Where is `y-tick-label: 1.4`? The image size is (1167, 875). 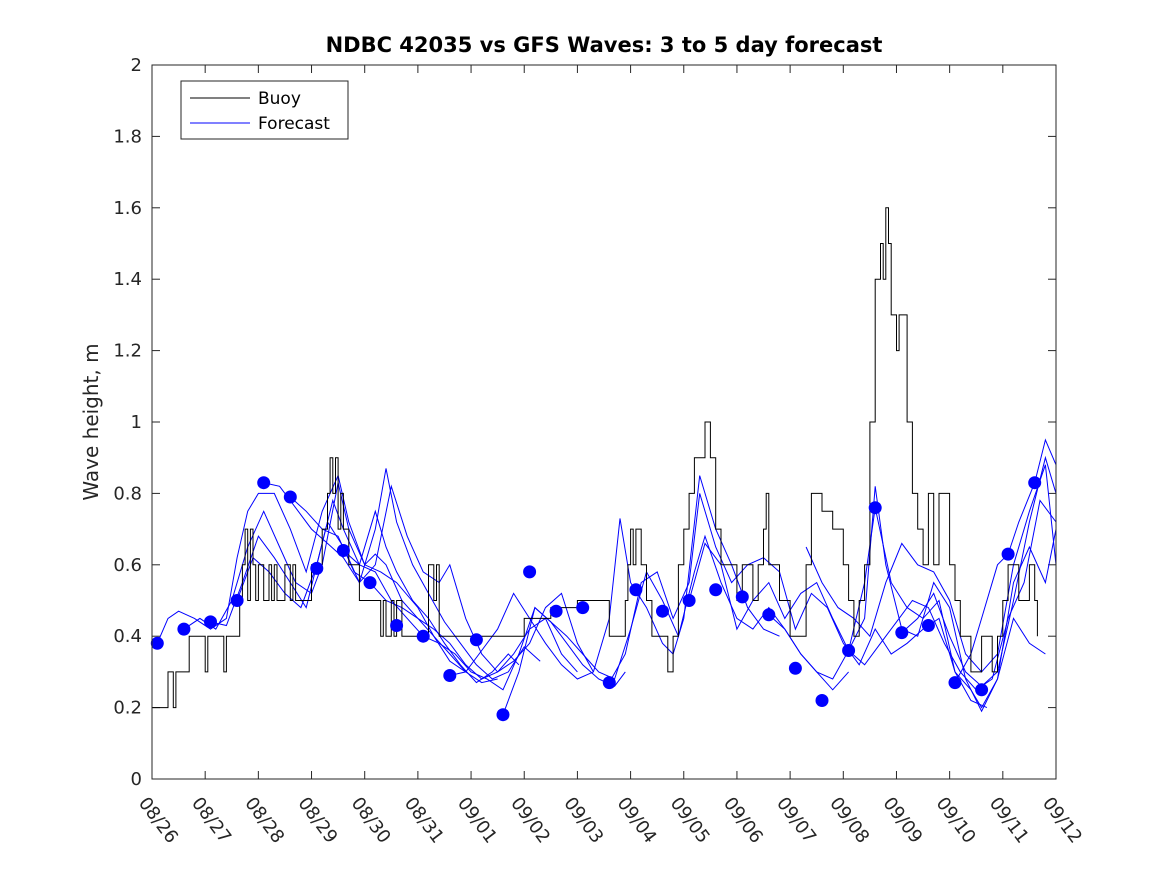 y-tick-label: 1.4 is located at coordinates (127, 279).